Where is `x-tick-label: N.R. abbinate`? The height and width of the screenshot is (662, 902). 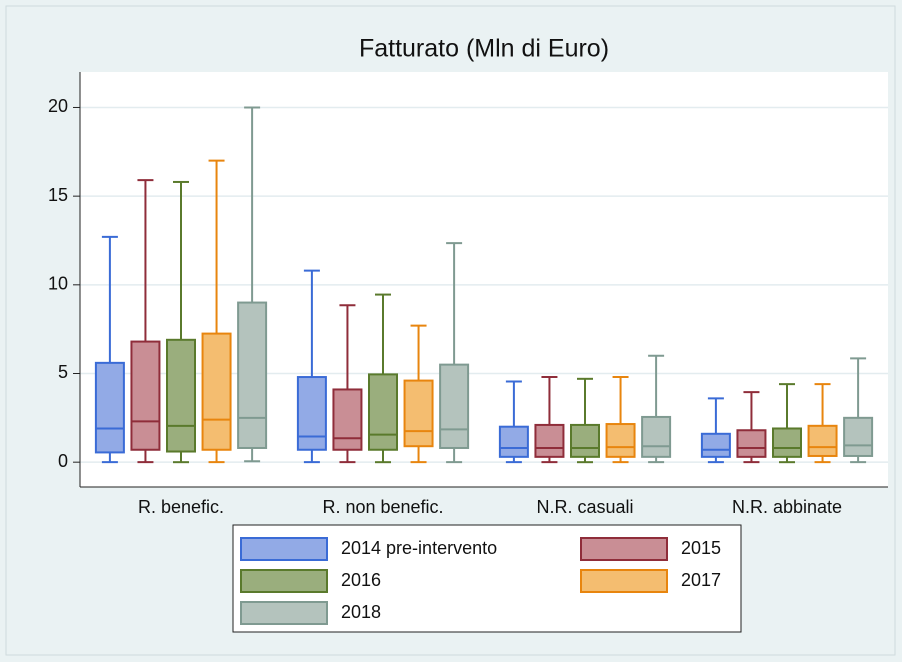
x-tick-label: N.R. abbinate is located at coordinates (787, 507).